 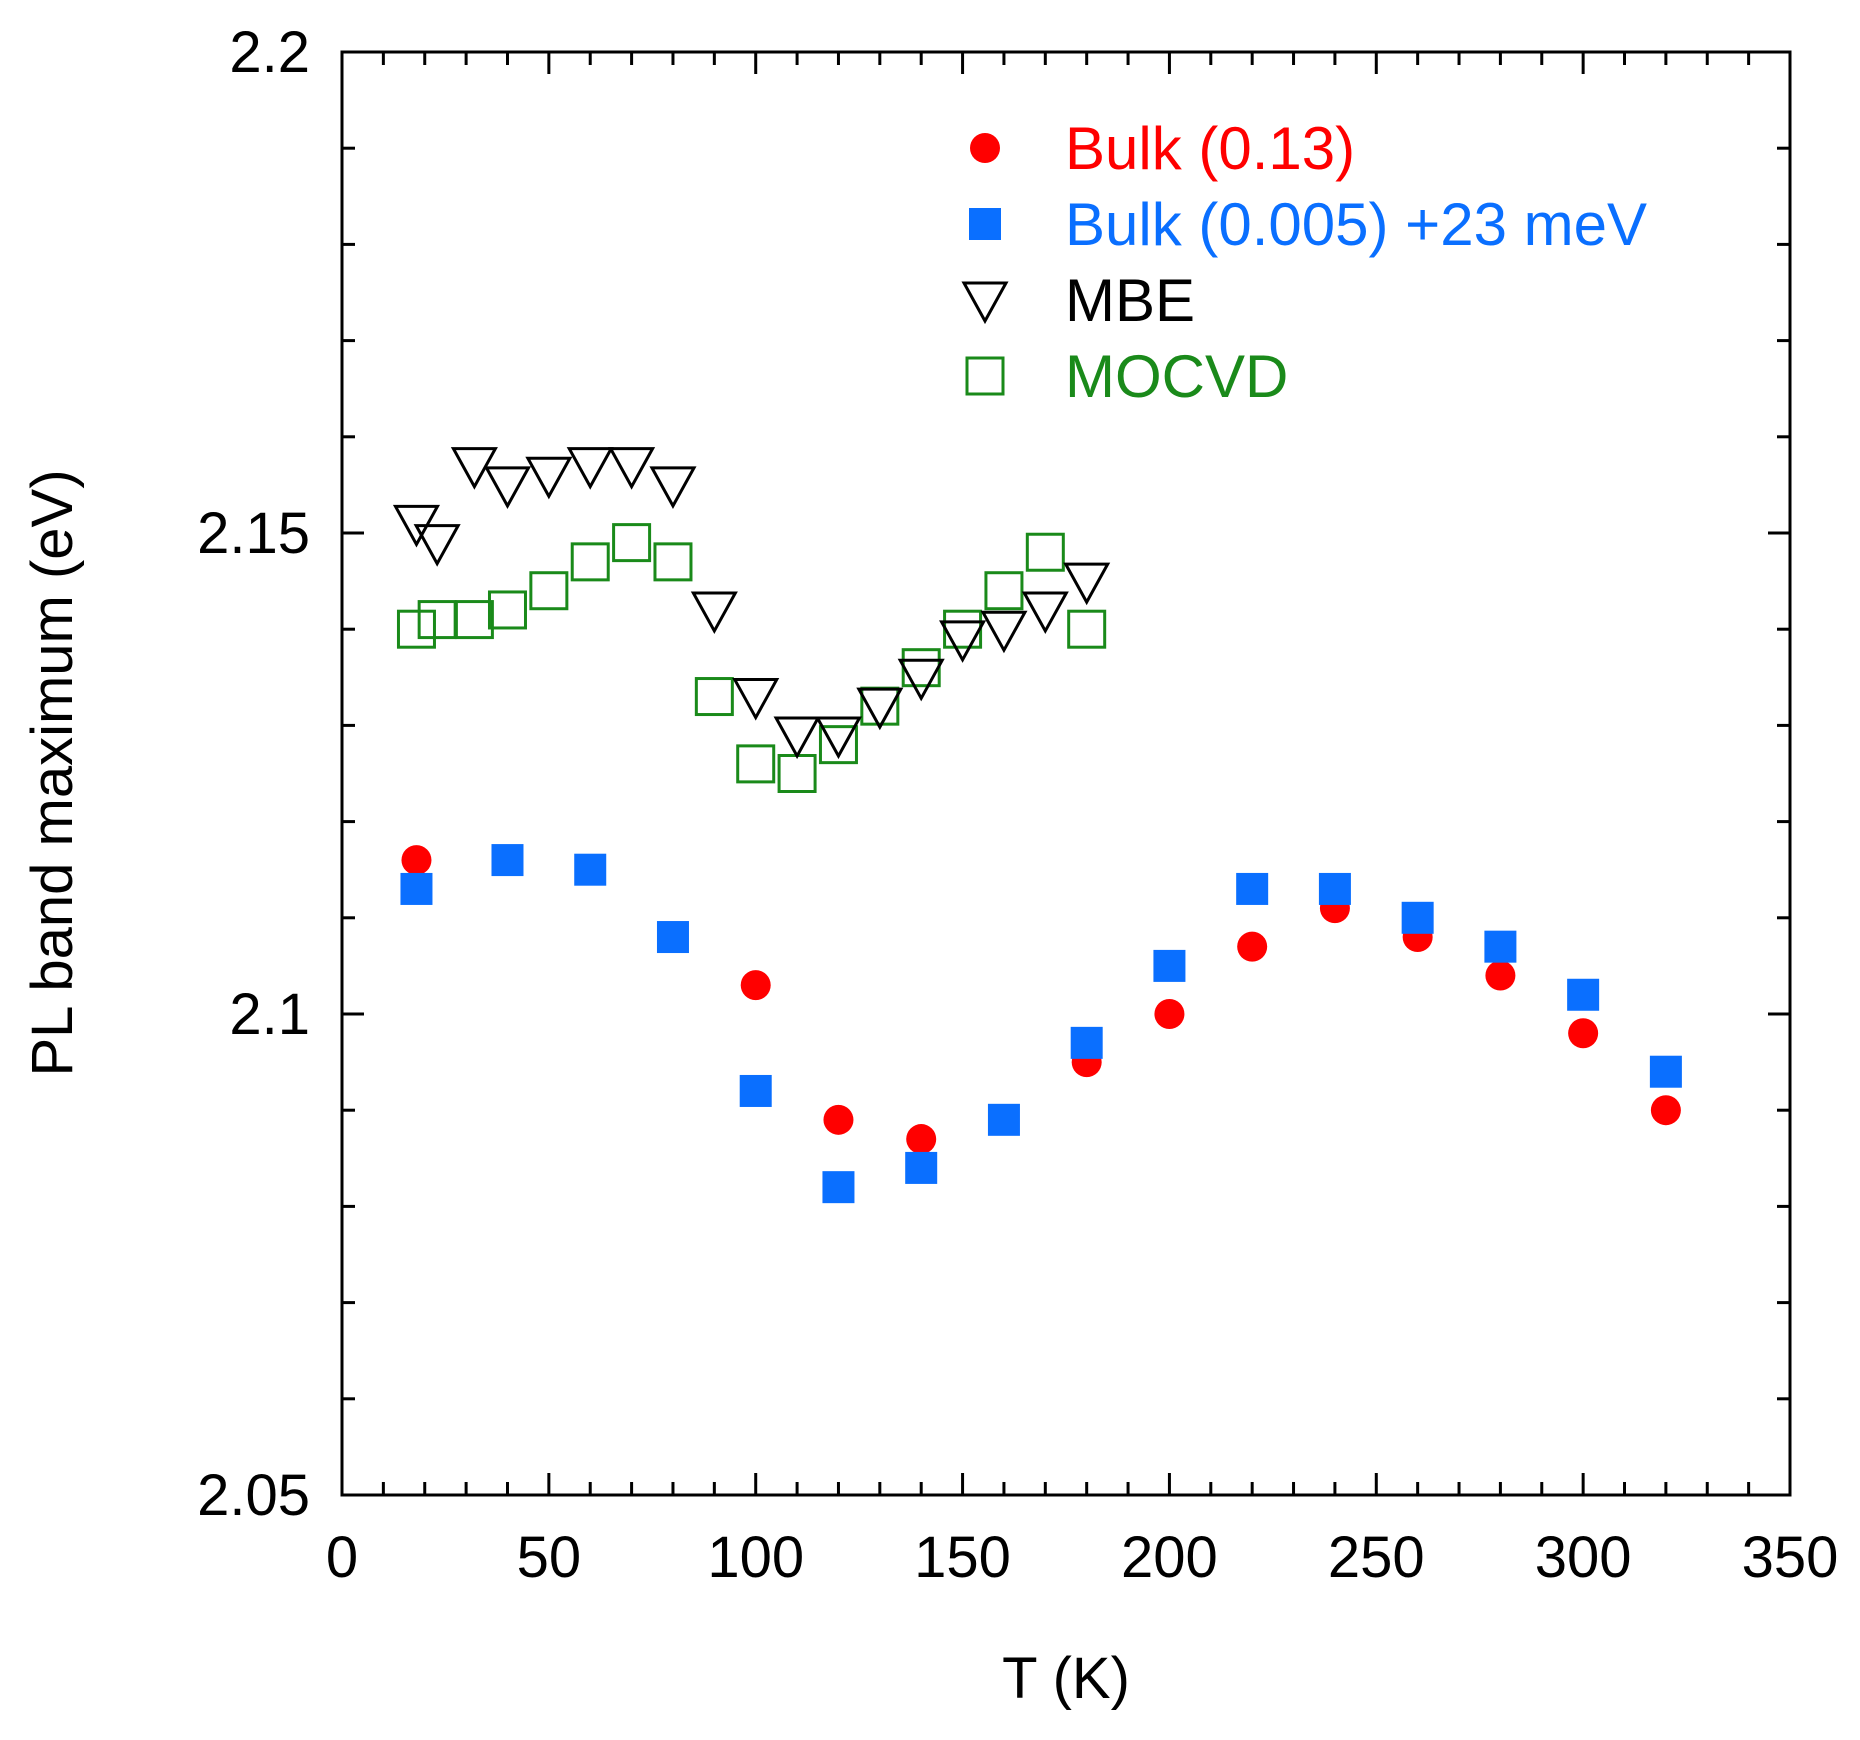 I want to click on legend-label: MBE, so click(x=1130, y=300).